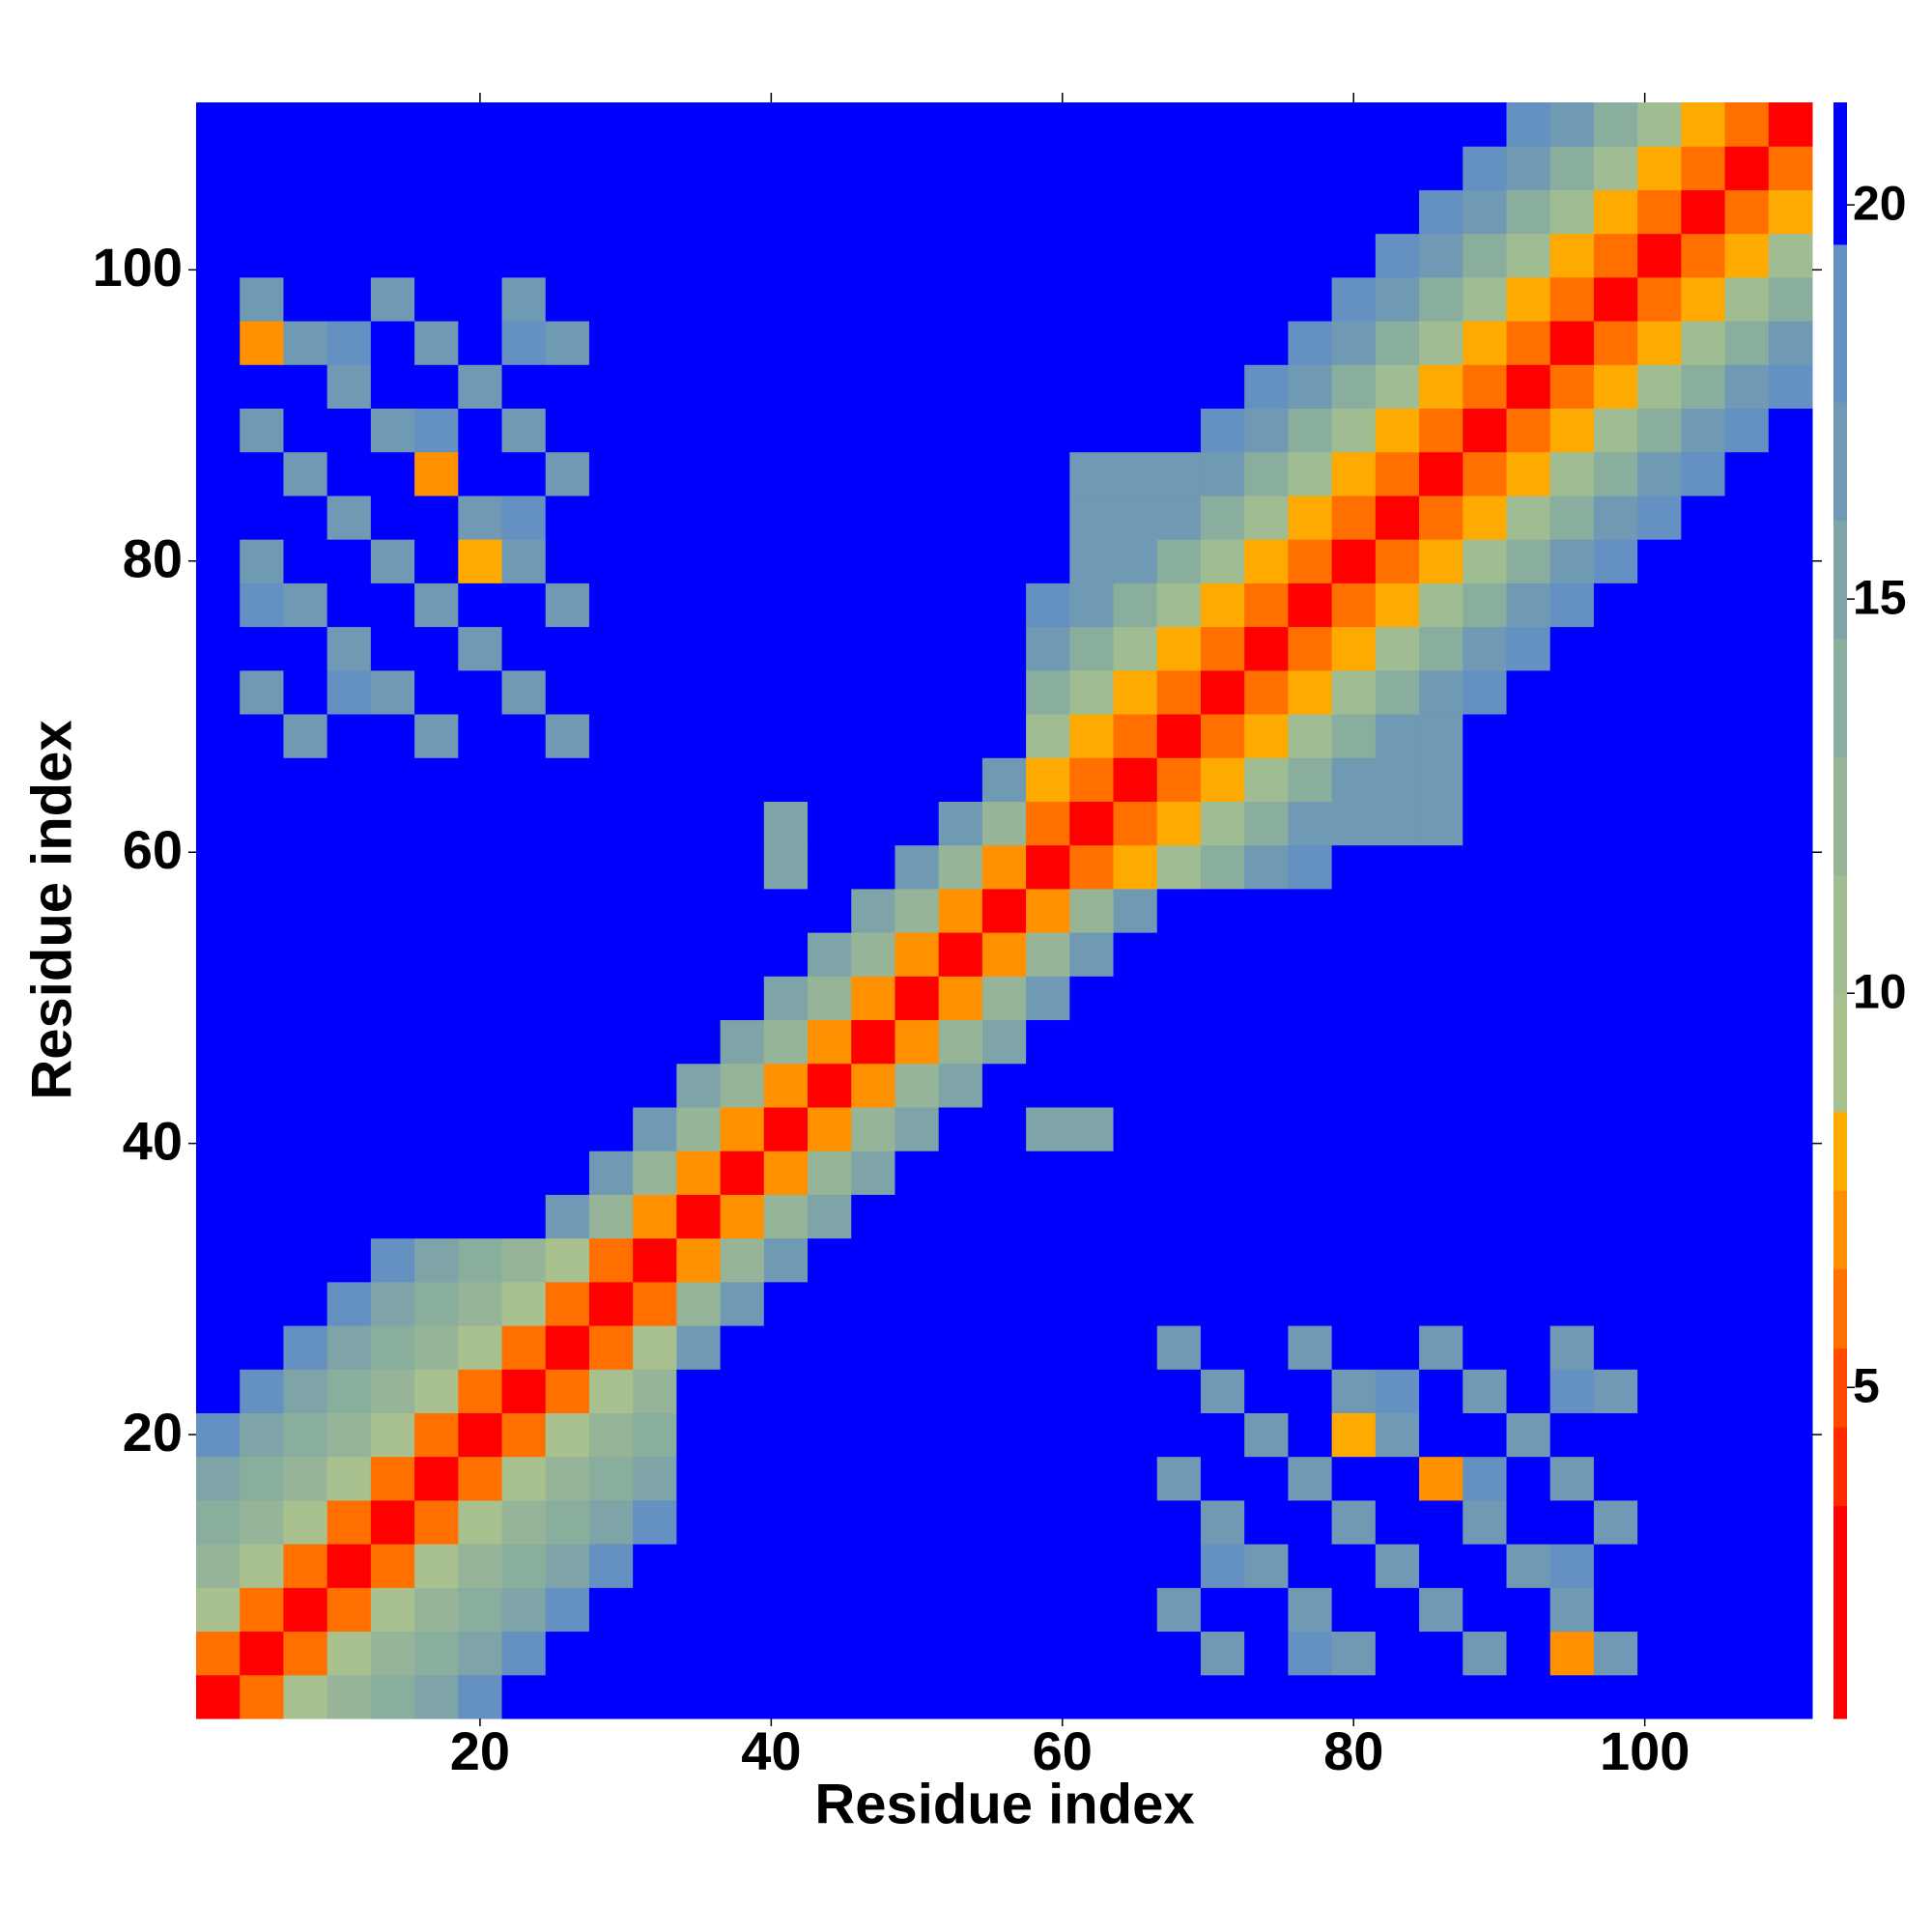 The width and height of the screenshot is (1932, 1932). Describe the element at coordinates (51, 909) in the screenshot. I see `y-axis-label: Residue index` at that location.